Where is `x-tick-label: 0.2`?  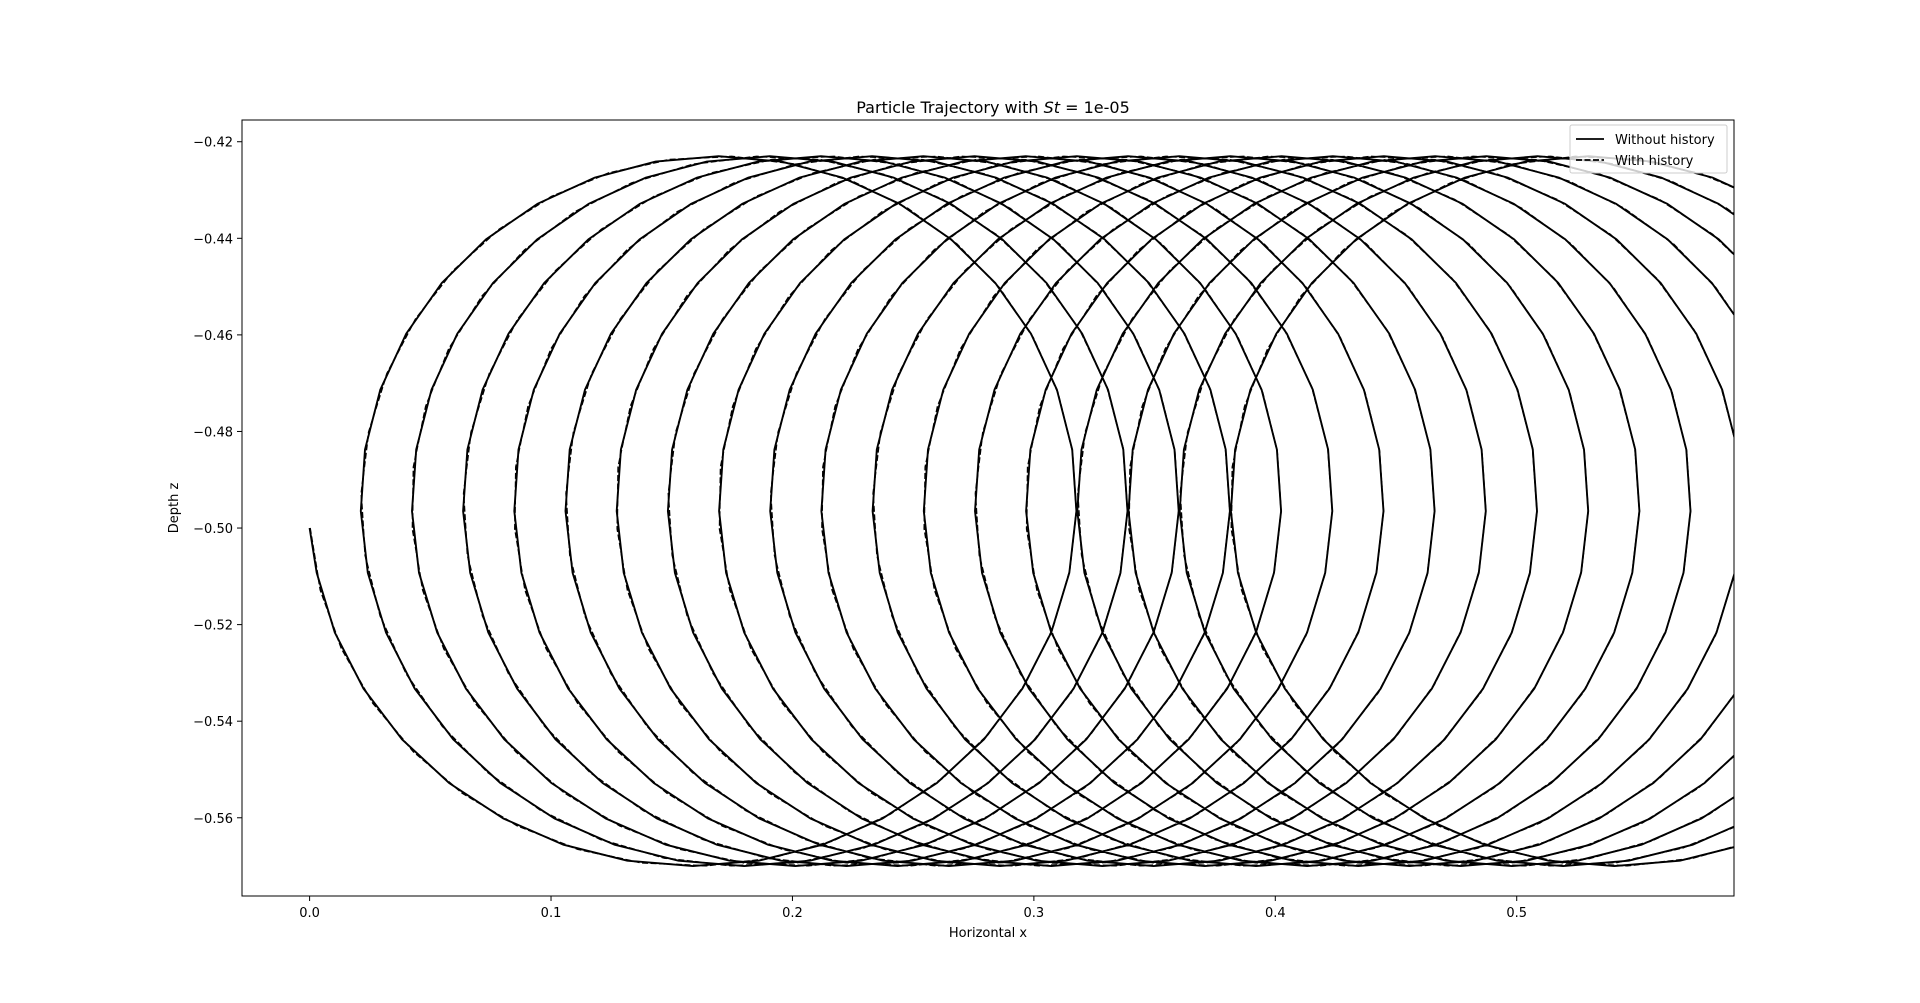 x-tick-label: 0.2 is located at coordinates (792, 913).